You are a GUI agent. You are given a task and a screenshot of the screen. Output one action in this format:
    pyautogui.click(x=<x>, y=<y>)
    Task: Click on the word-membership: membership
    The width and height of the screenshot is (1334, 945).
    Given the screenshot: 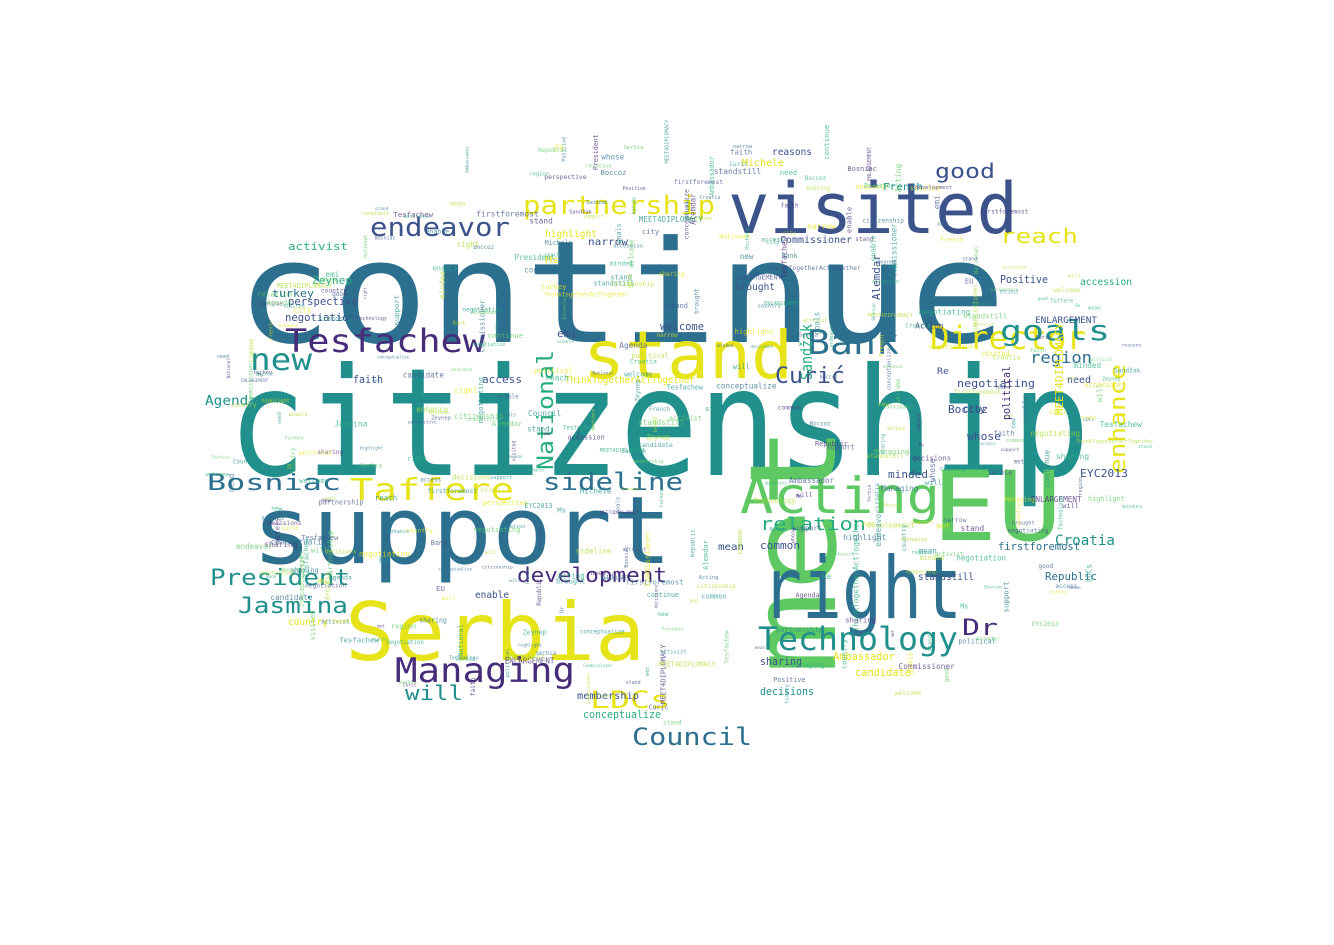 What is the action you would take?
    pyautogui.click(x=608, y=696)
    